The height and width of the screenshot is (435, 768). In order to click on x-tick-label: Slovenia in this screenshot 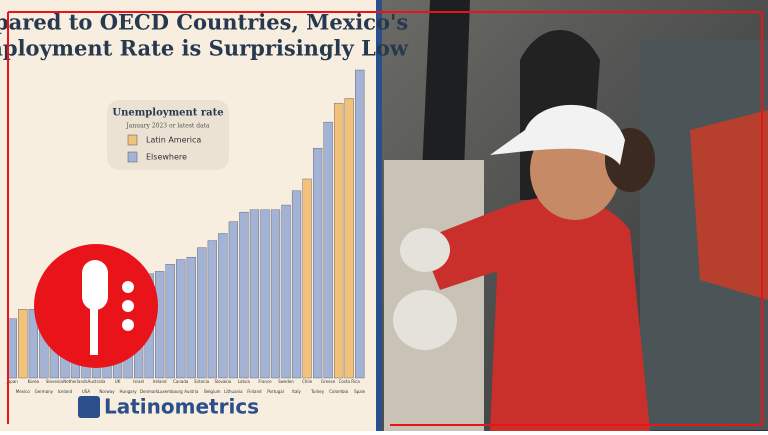, I will do `click(55, 381)`.